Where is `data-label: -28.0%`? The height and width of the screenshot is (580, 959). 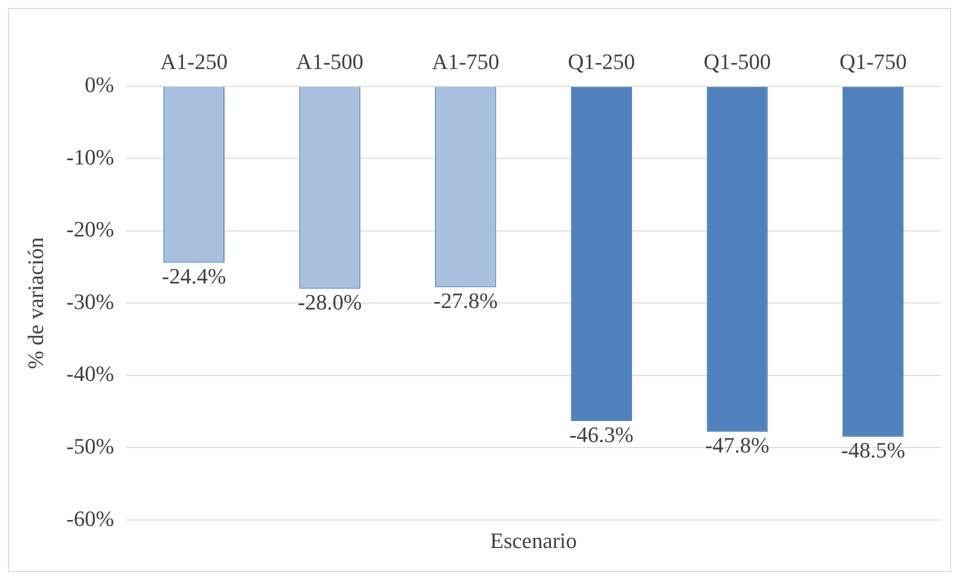
data-label: -28.0% is located at coordinates (330, 302).